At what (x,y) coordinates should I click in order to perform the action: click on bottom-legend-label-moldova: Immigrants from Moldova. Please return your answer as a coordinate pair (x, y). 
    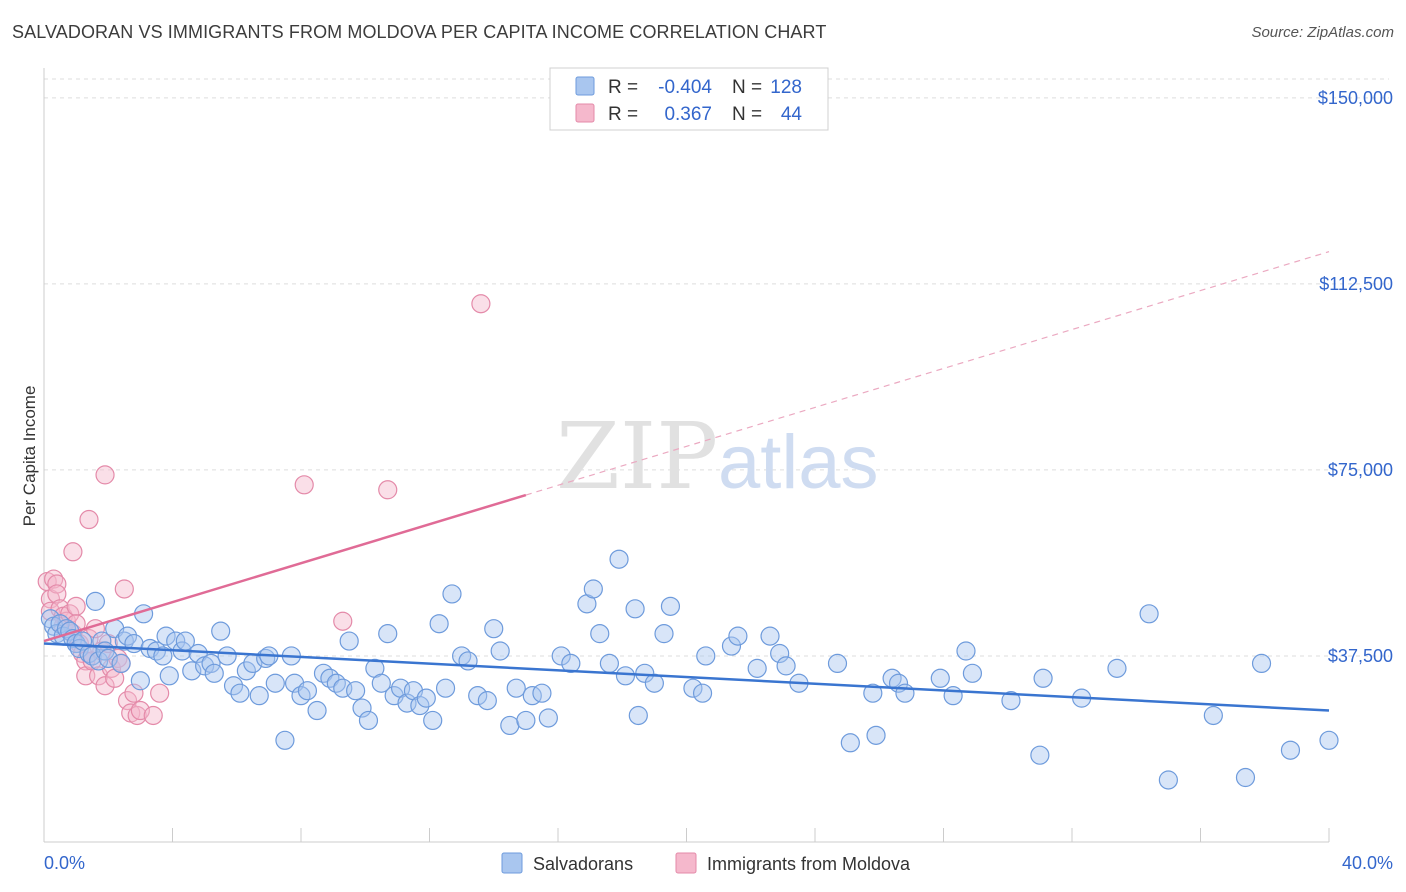
    Looking at the image, I should click on (809, 864).